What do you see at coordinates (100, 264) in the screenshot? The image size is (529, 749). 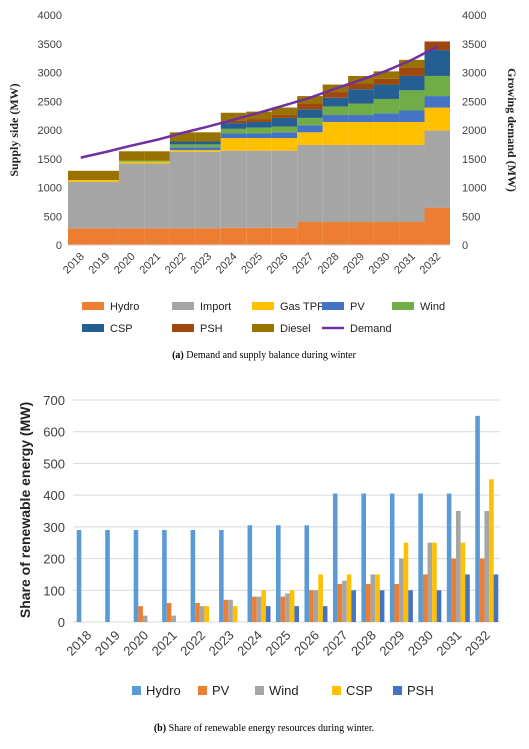 I see `chart-a-xtick: 2019` at bounding box center [100, 264].